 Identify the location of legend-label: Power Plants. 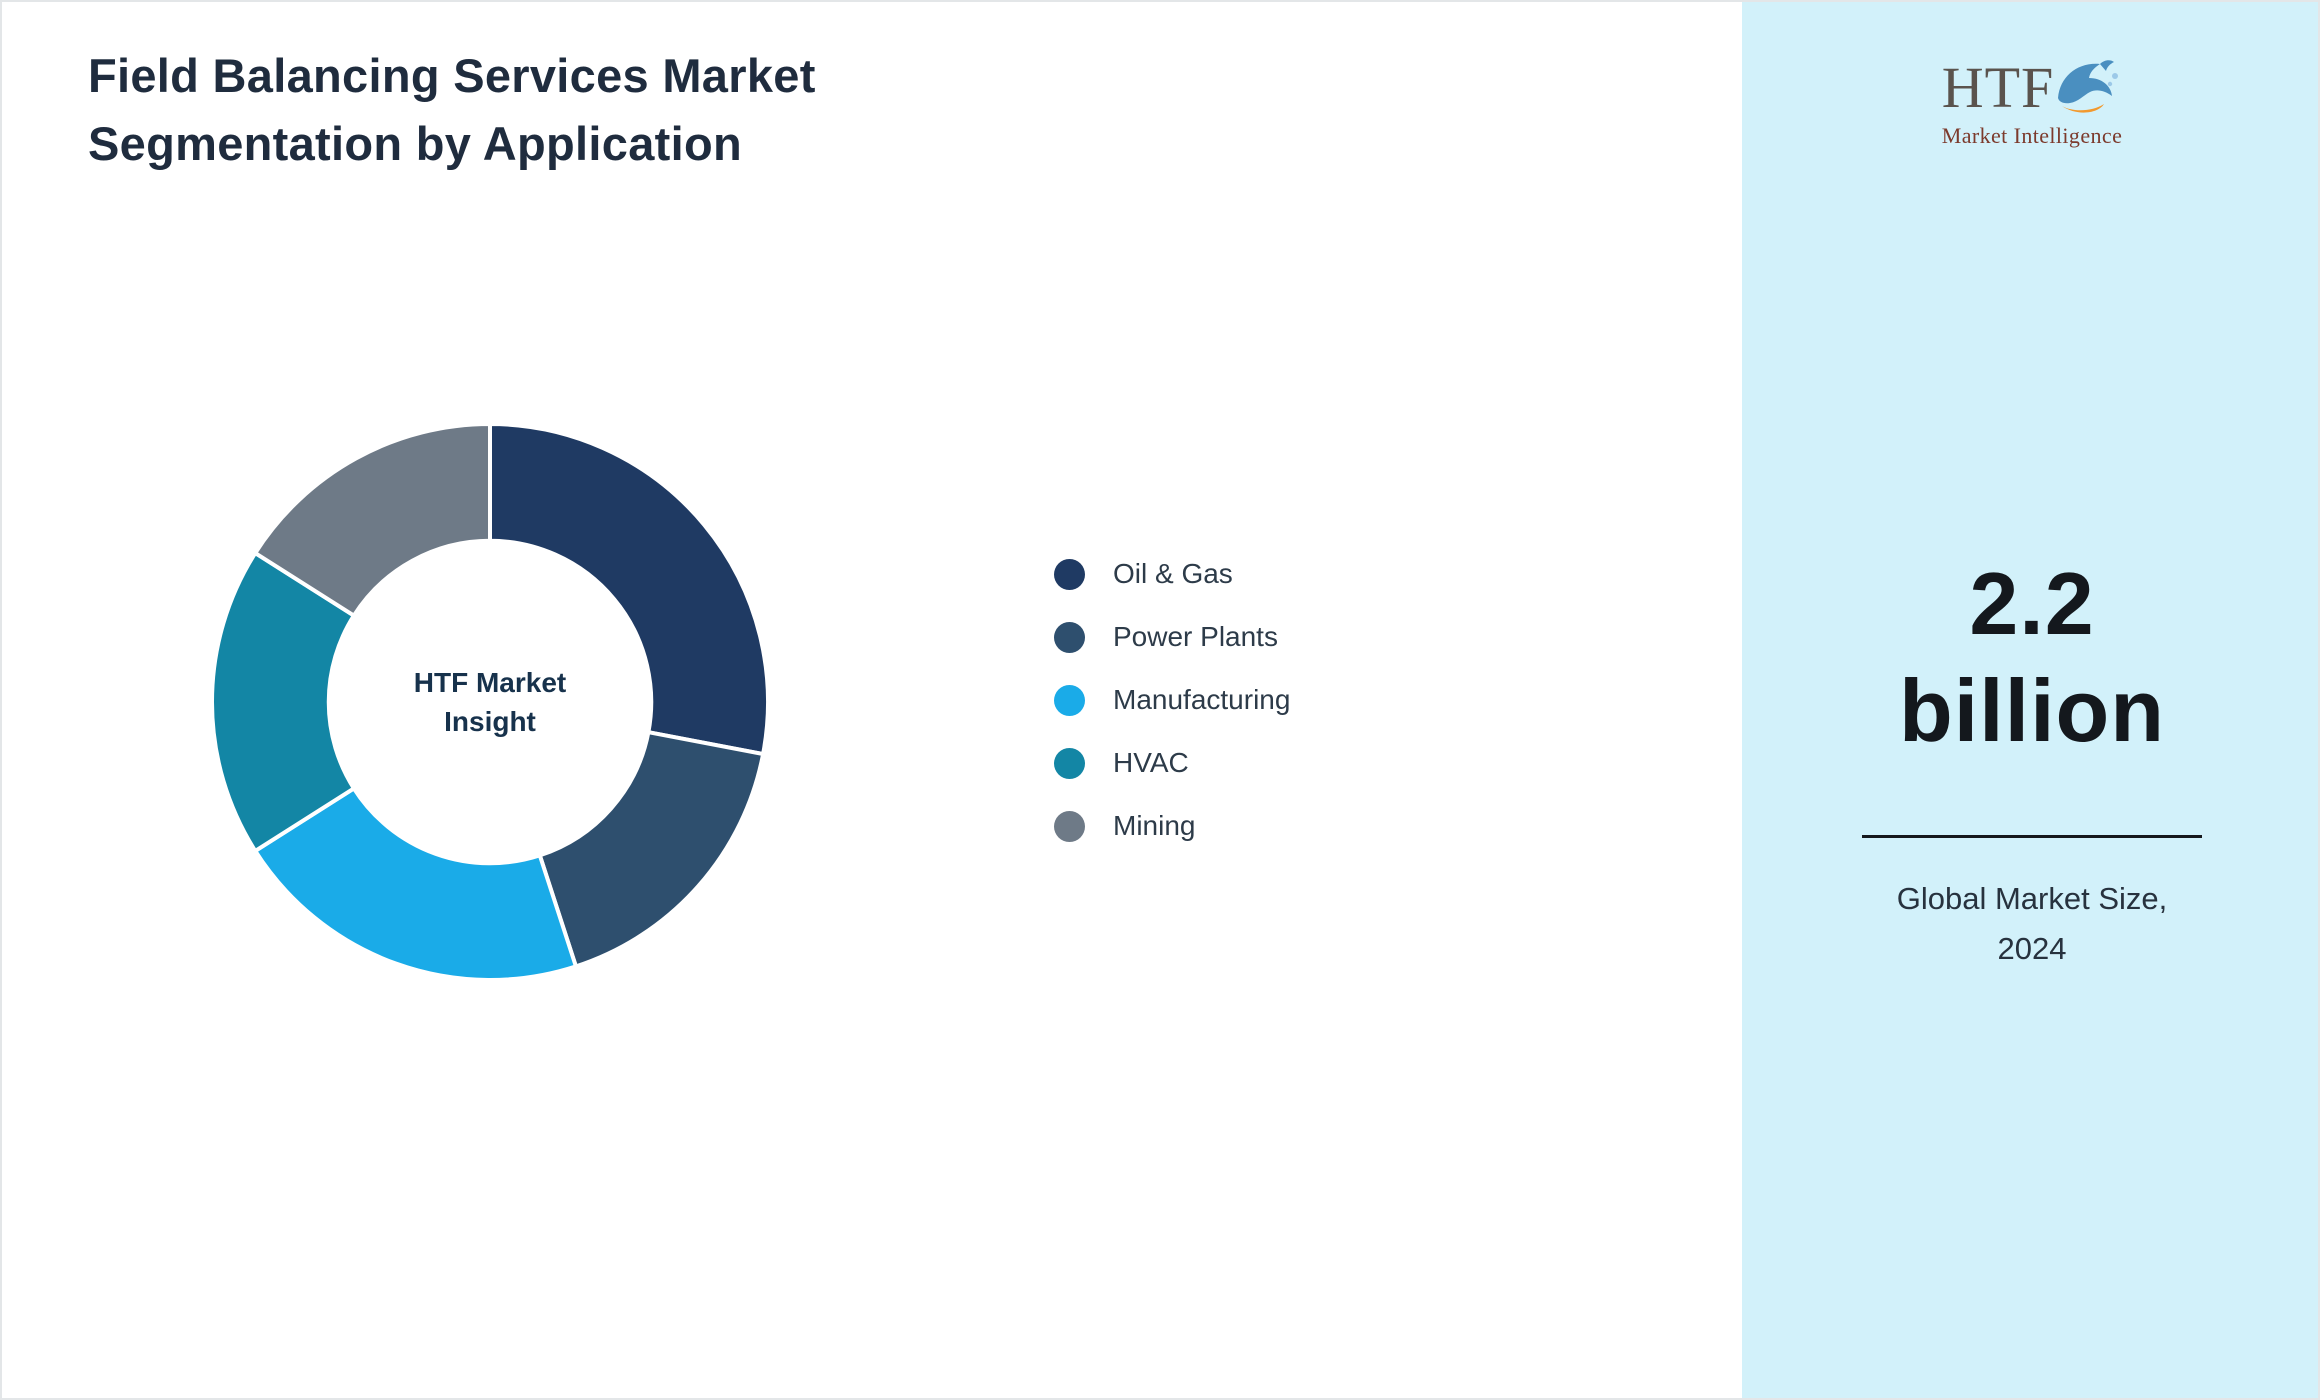
(1195, 636).